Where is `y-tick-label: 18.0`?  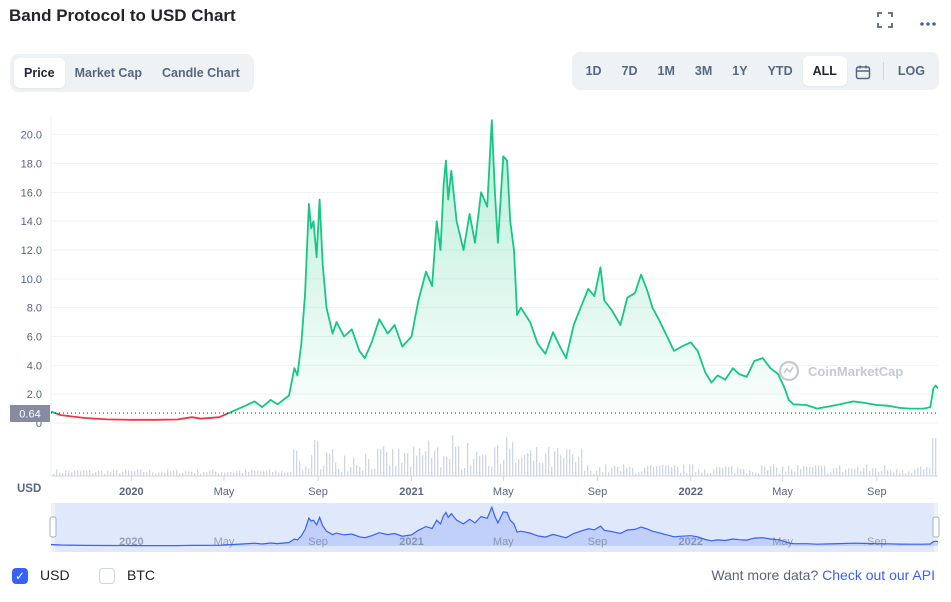
y-tick-label: 18.0 is located at coordinates (31, 164).